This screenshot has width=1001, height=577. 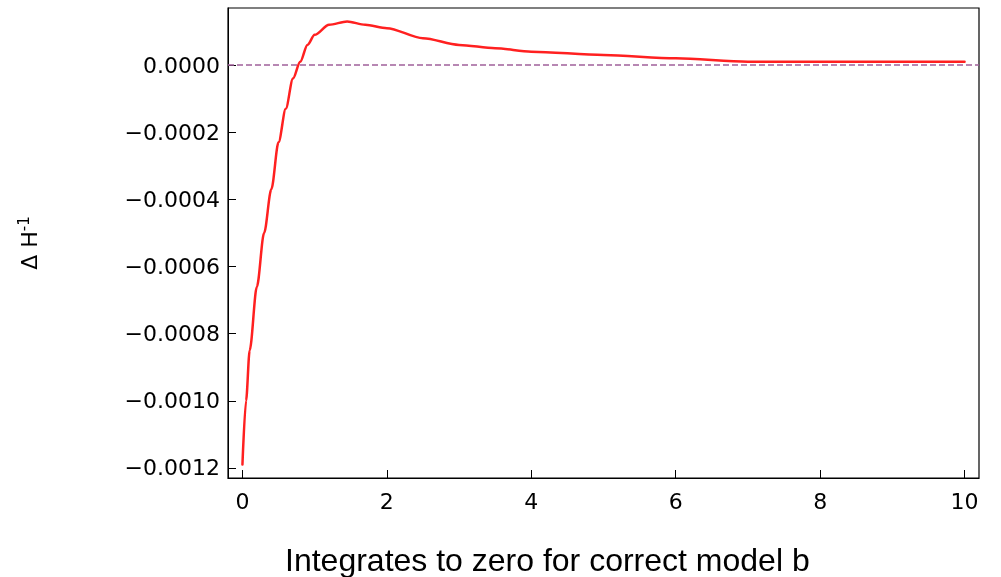 What do you see at coordinates (675, 501) in the screenshot?
I see `x-tick-label: 6` at bounding box center [675, 501].